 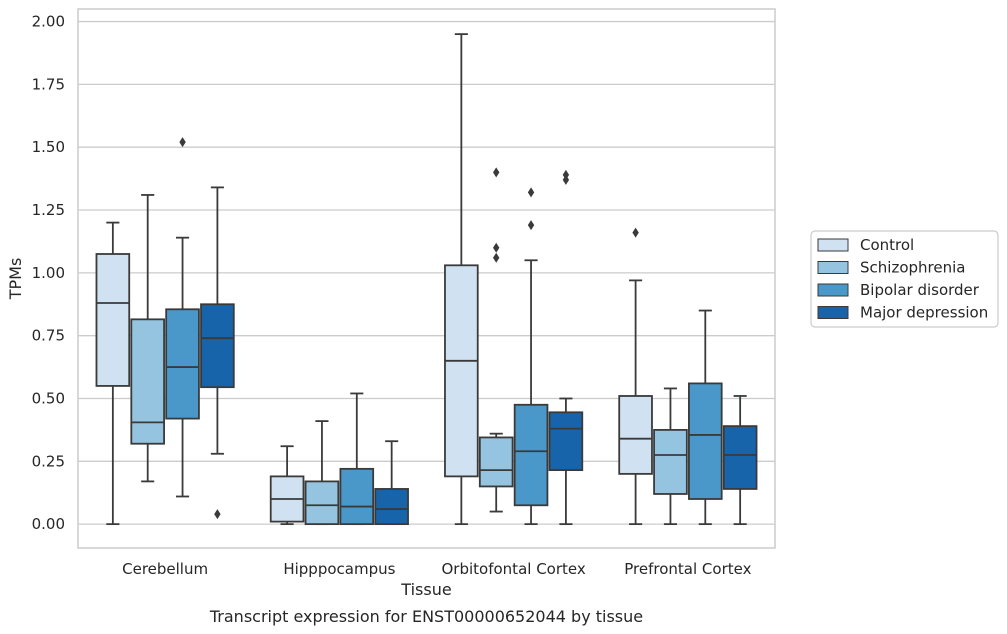 I want to click on y-tick-label: 0.00, so click(x=48, y=524).